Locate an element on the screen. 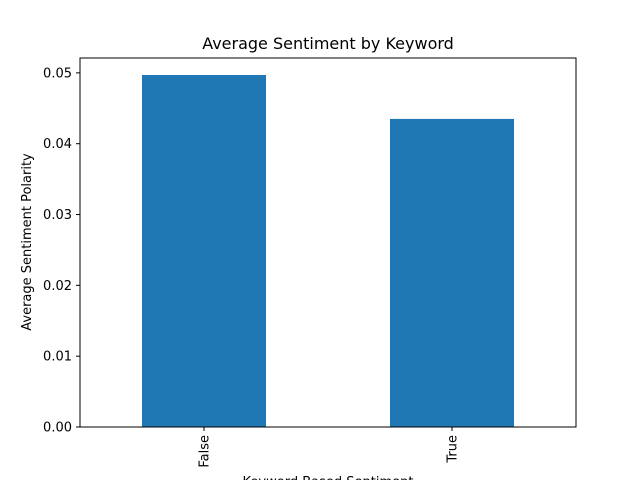  y-tick-label: 0.01 is located at coordinates (57, 357).